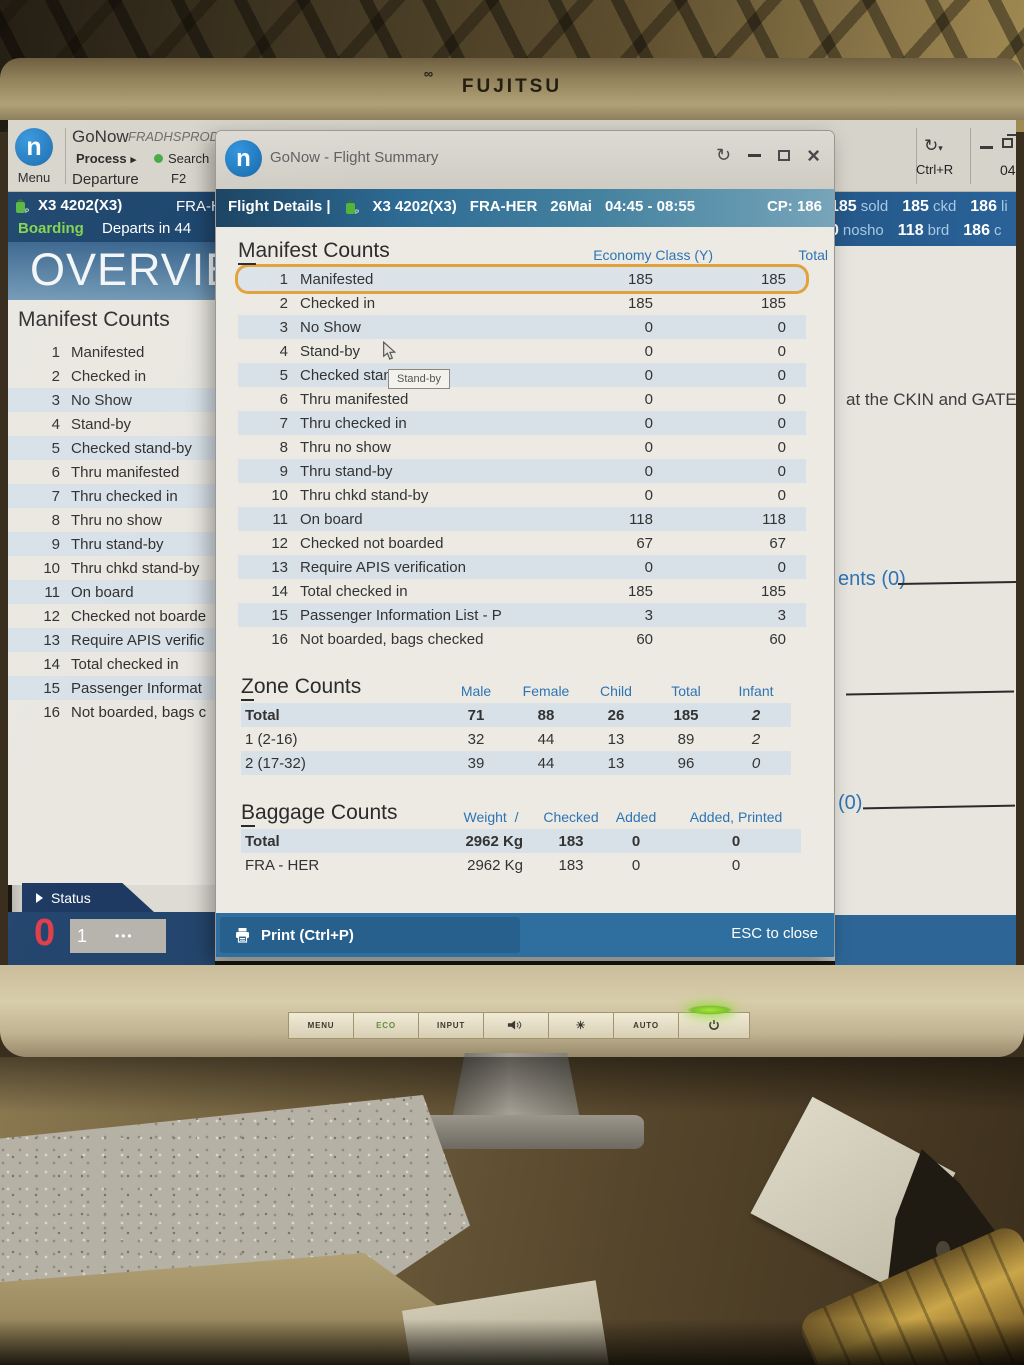  What do you see at coordinates (546, 715) in the screenshot?
I see `zone-value: 88` at bounding box center [546, 715].